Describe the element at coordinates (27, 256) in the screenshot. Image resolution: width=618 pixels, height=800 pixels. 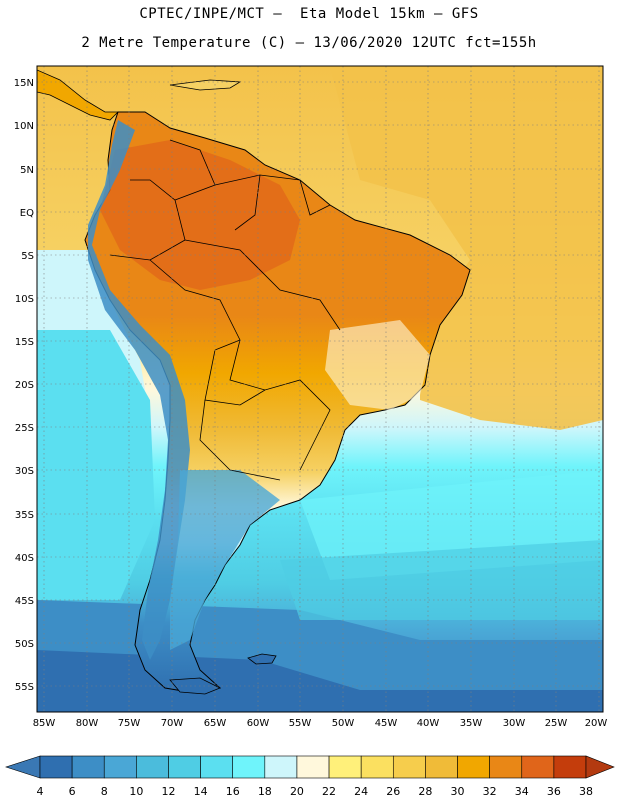
I see `lat-label: 5S` at that location.